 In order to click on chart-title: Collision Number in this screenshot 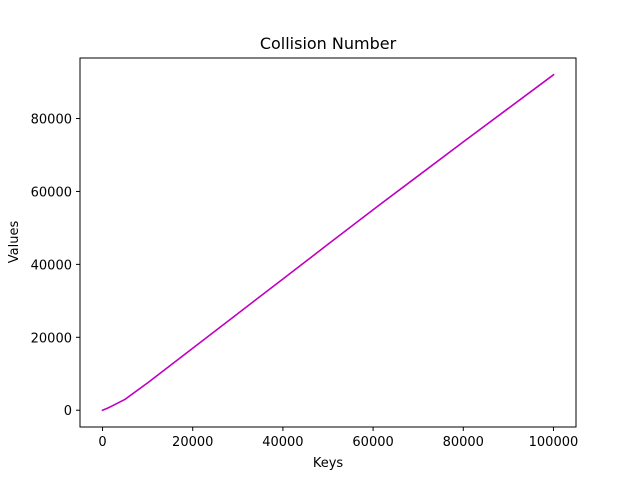, I will do `click(328, 43)`.